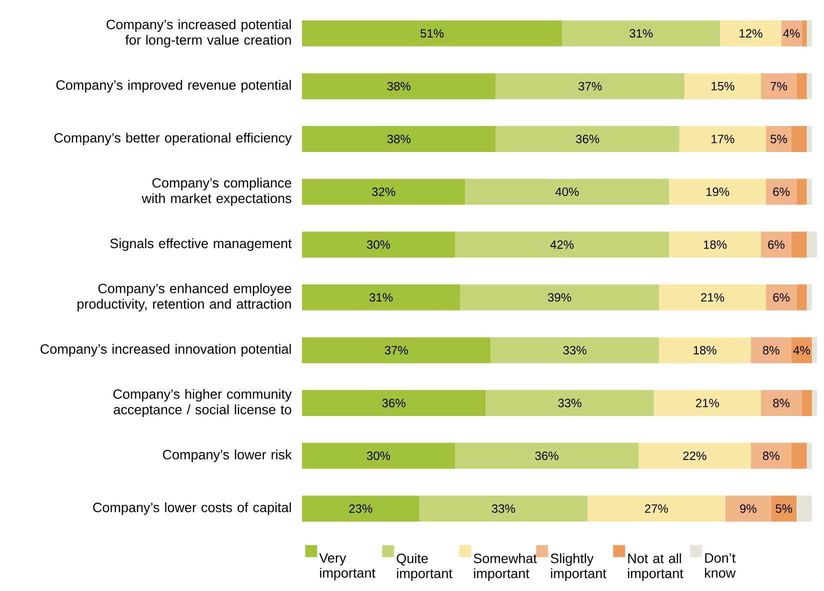  I want to click on data-label: 15%, so click(723, 86).